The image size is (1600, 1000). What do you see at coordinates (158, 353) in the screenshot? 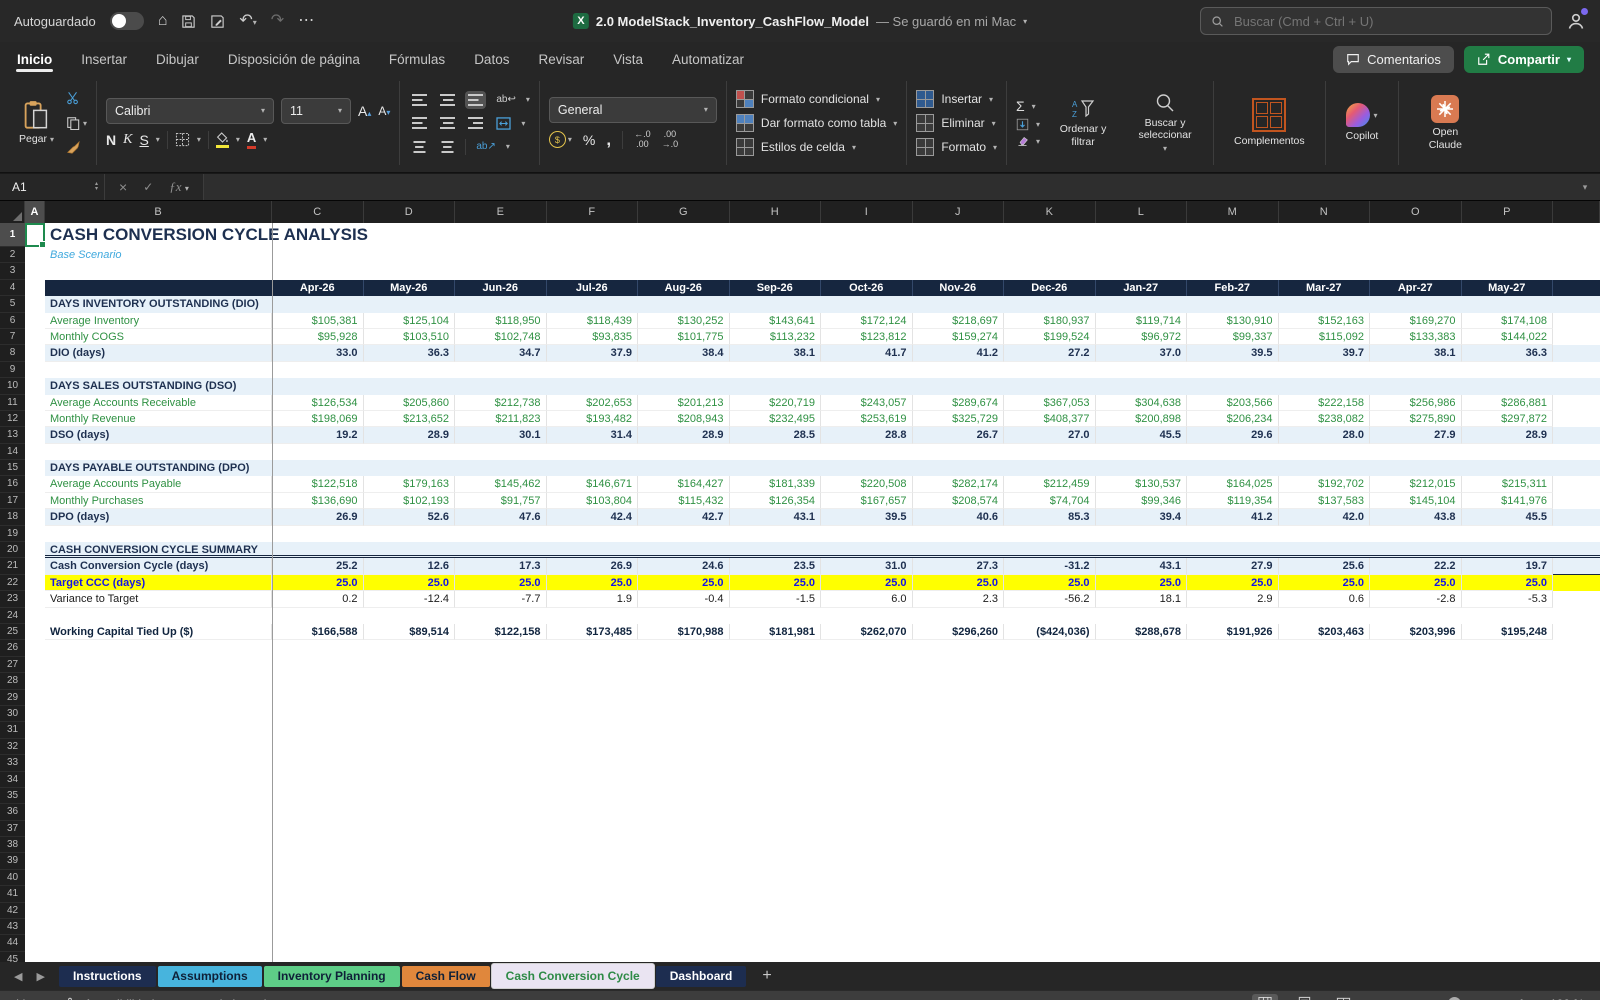
I see `row-label-8: DIO (days)` at bounding box center [158, 353].